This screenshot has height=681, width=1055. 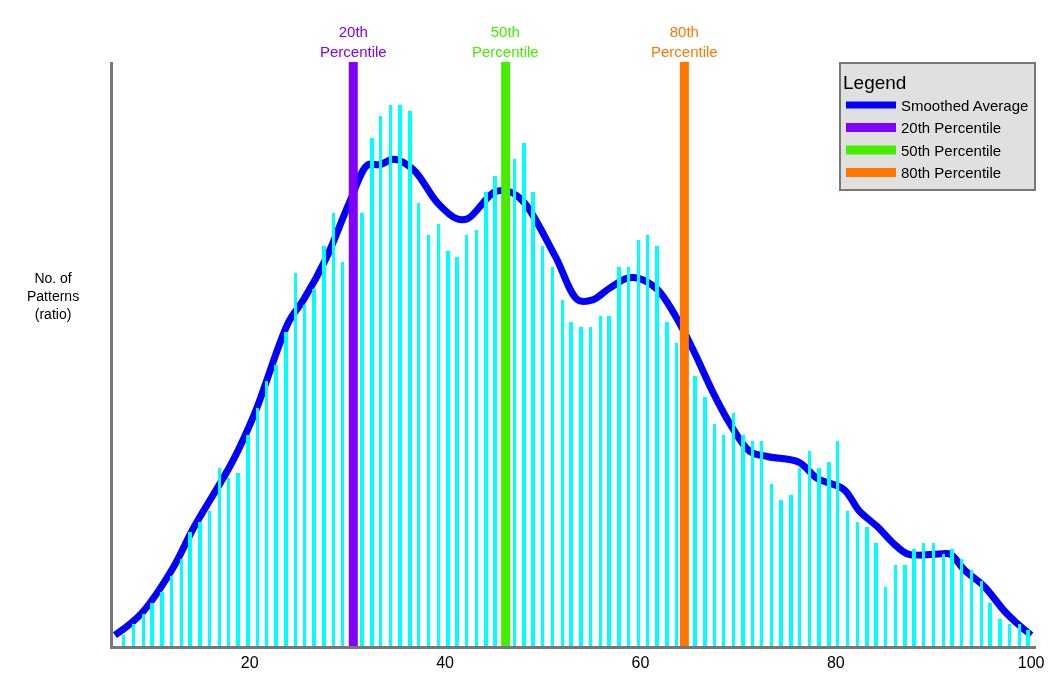 I want to click on ref-line-label: 50th Percentile, so click(x=505, y=41).